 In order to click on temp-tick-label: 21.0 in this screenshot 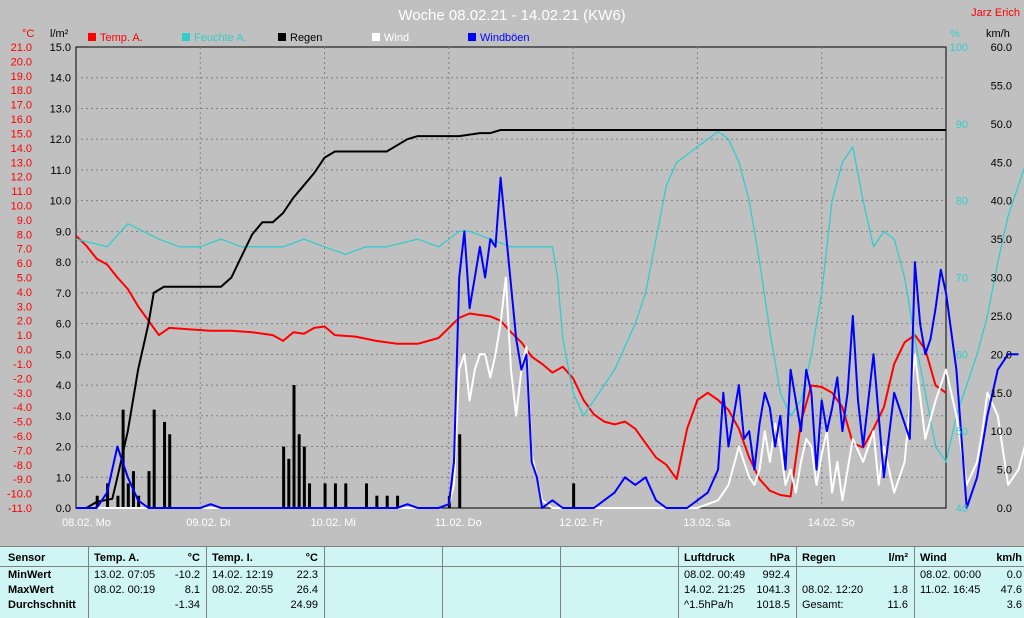, I will do `click(21, 48)`.